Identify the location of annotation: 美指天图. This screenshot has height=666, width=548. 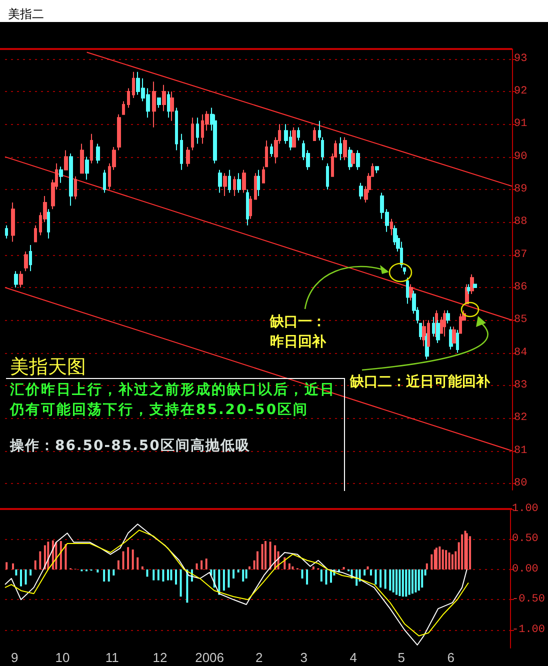
(48, 367).